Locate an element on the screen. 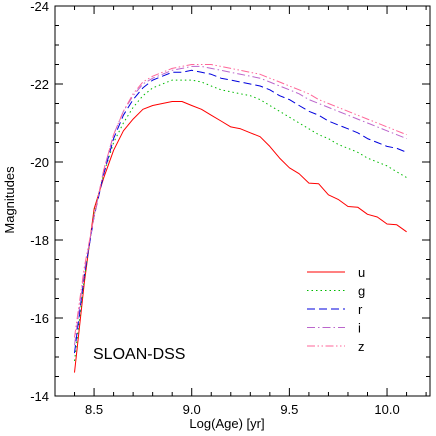 This screenshot has width=436, height=436. legend-label-z: z is located at coordinates (361, 346).